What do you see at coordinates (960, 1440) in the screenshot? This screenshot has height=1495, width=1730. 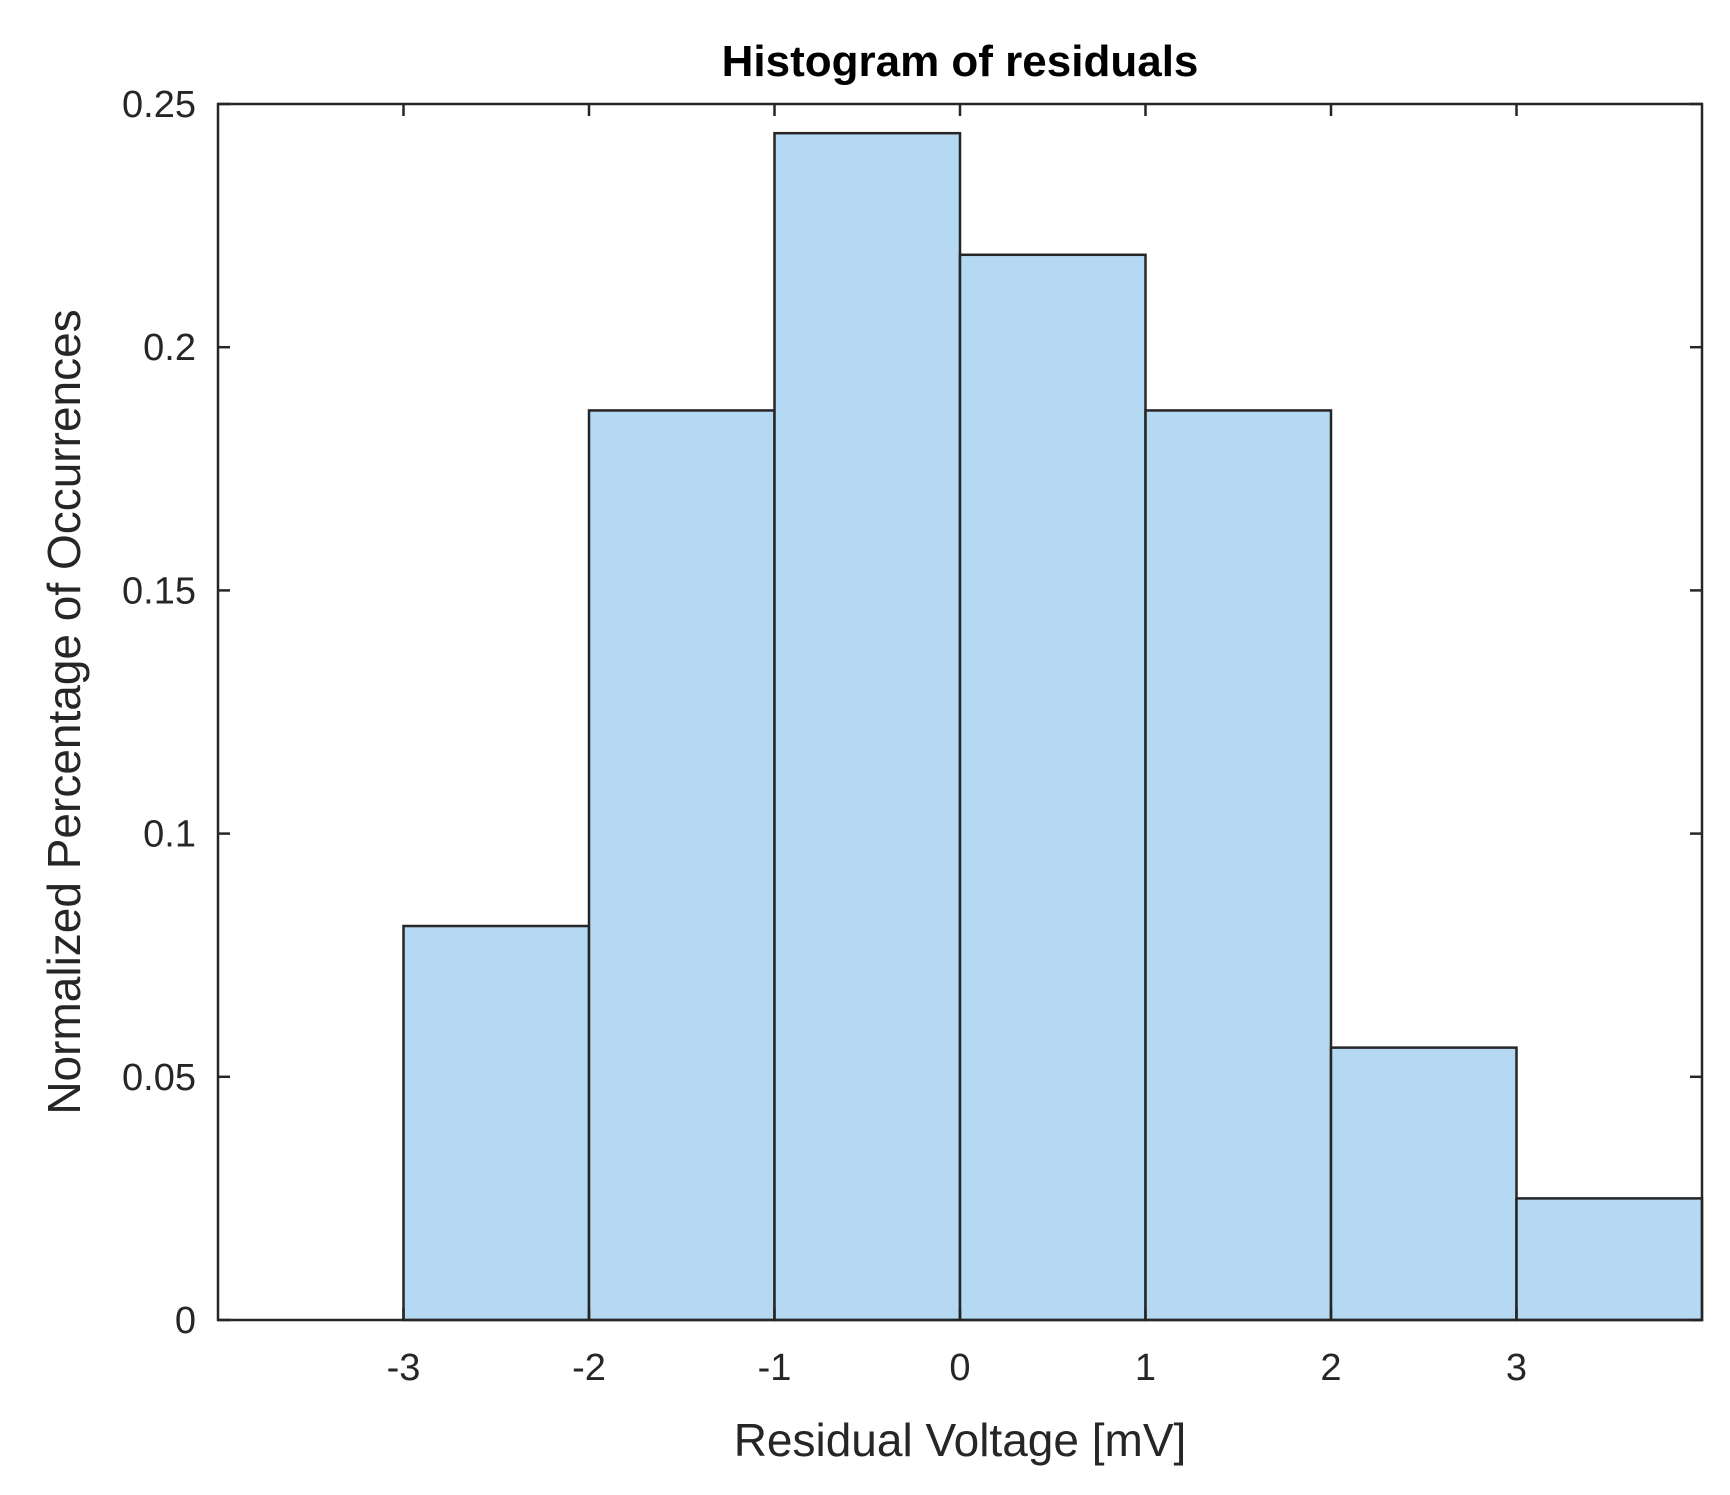 I see `x-axis-label: Residual Voltage [mV]` at bounding box center [960, 1440].